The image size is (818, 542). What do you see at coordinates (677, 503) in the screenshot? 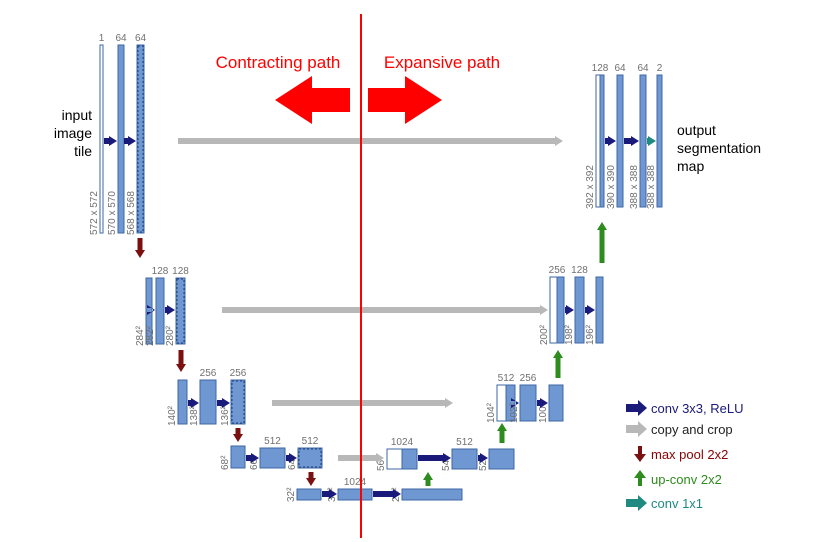
I see `legend-label: conv 1x1` at bounding box center [677, 503].